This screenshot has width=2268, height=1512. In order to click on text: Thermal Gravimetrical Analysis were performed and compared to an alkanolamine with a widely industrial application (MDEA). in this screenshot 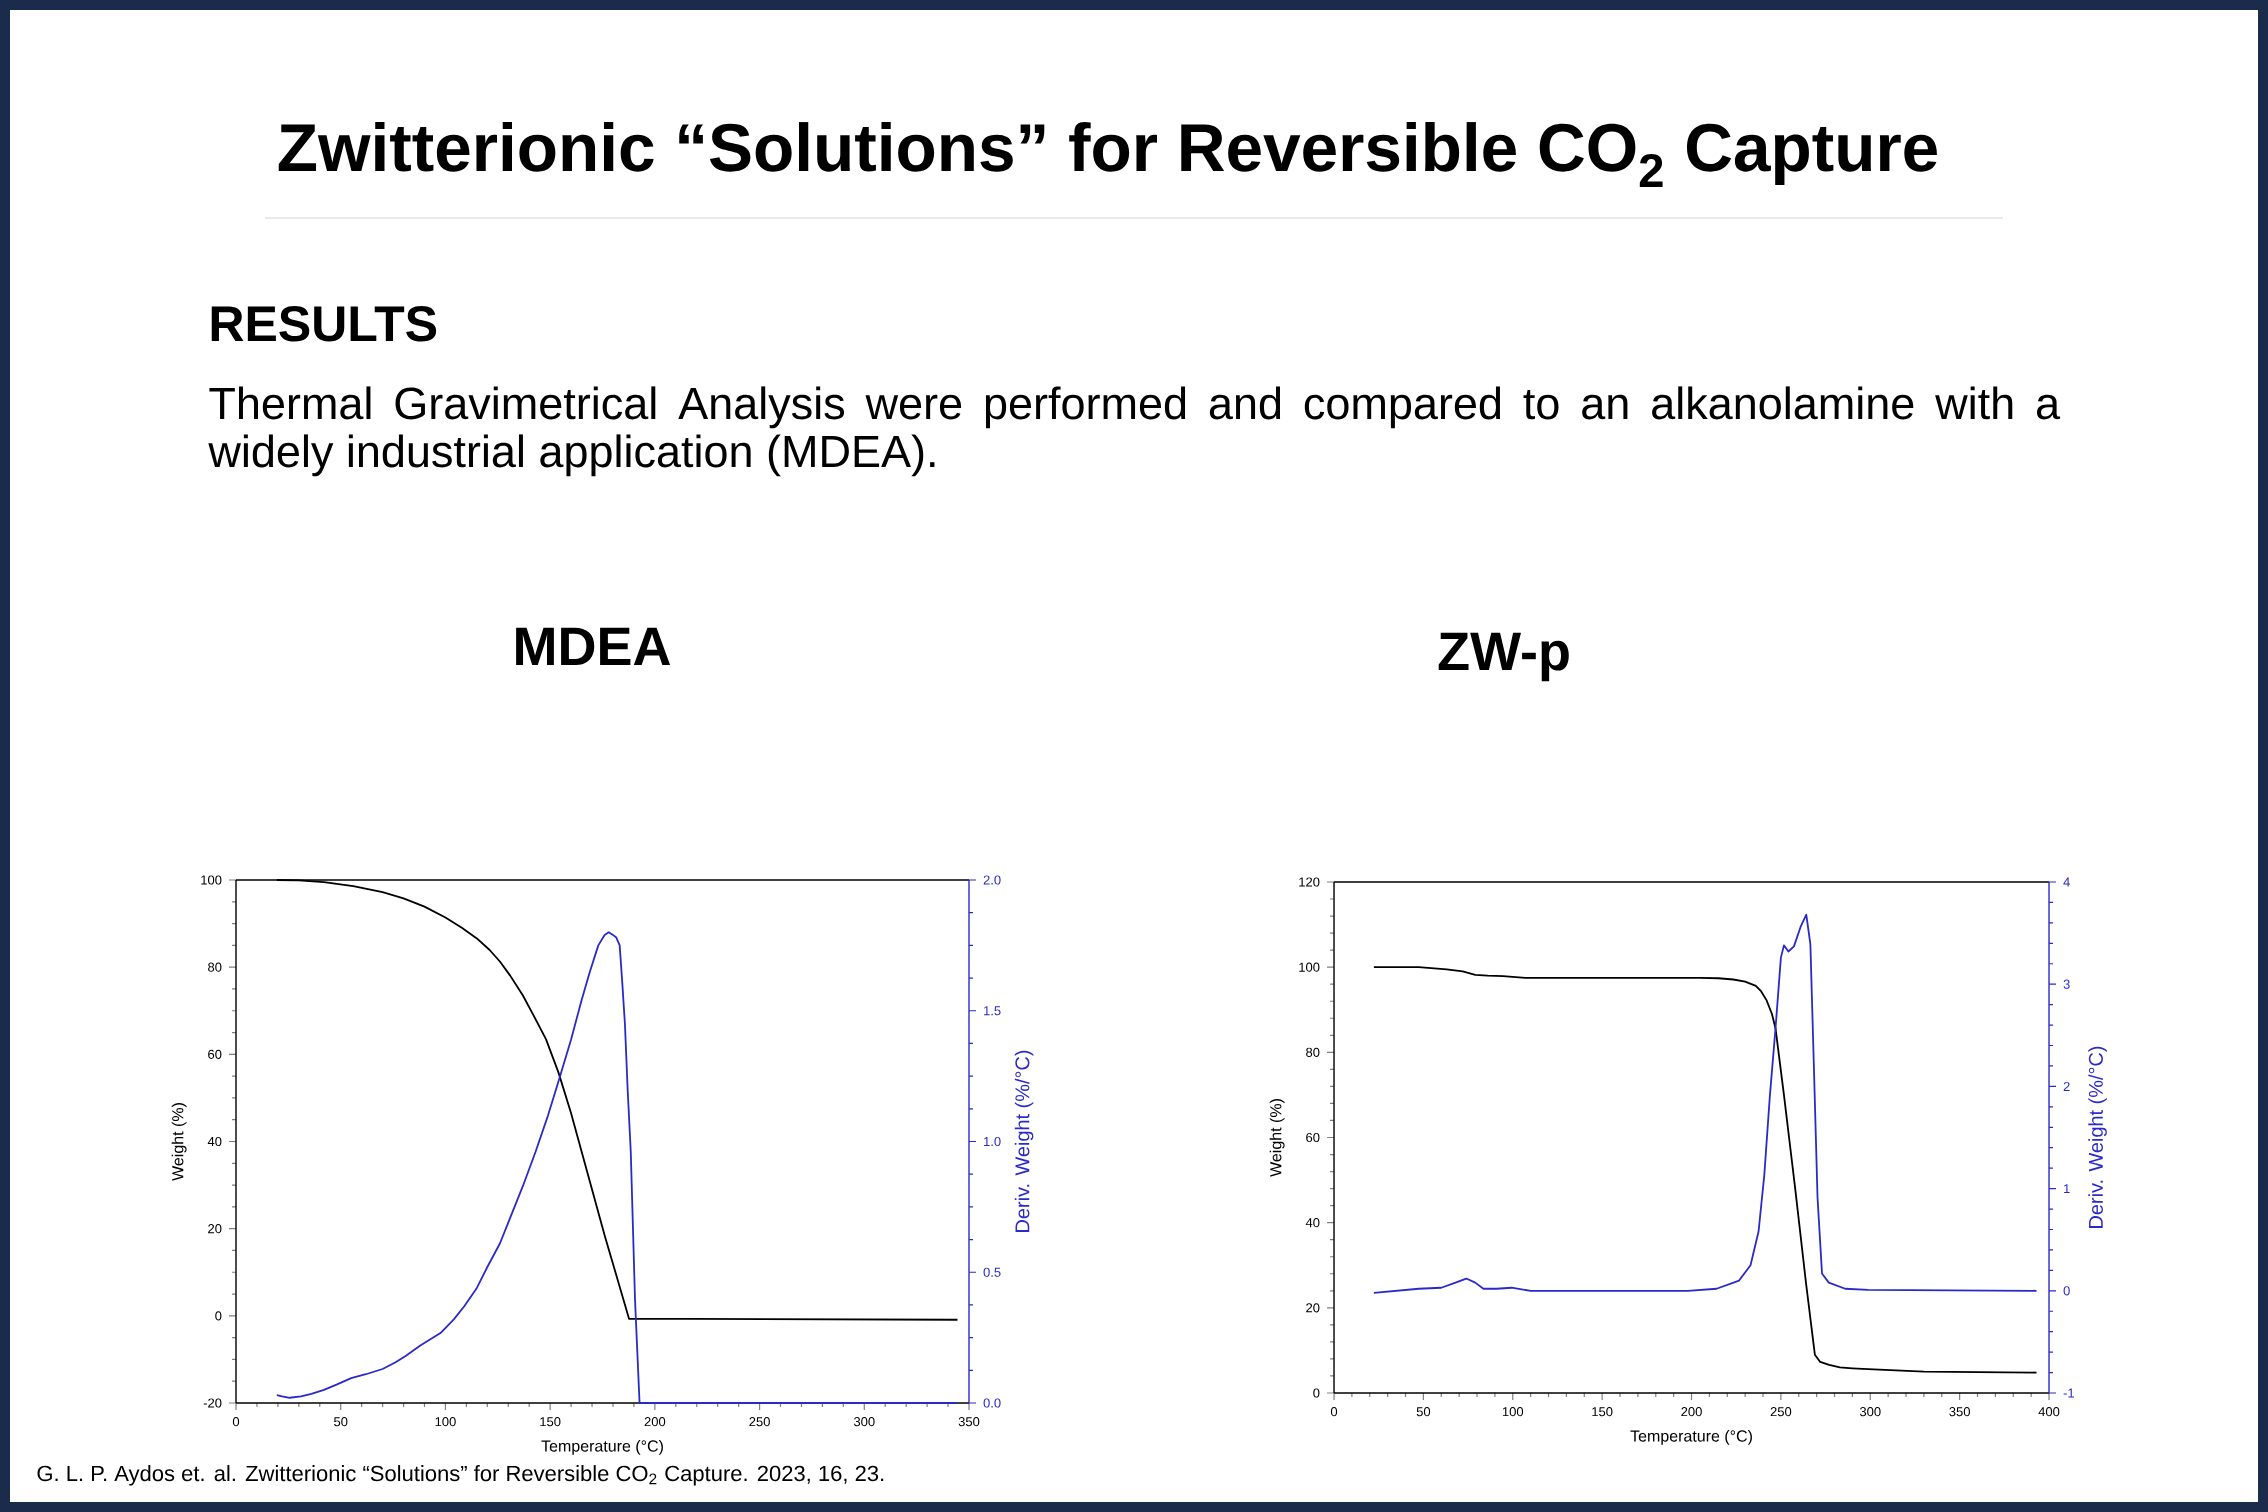, I will do `click(1134, 431)`.